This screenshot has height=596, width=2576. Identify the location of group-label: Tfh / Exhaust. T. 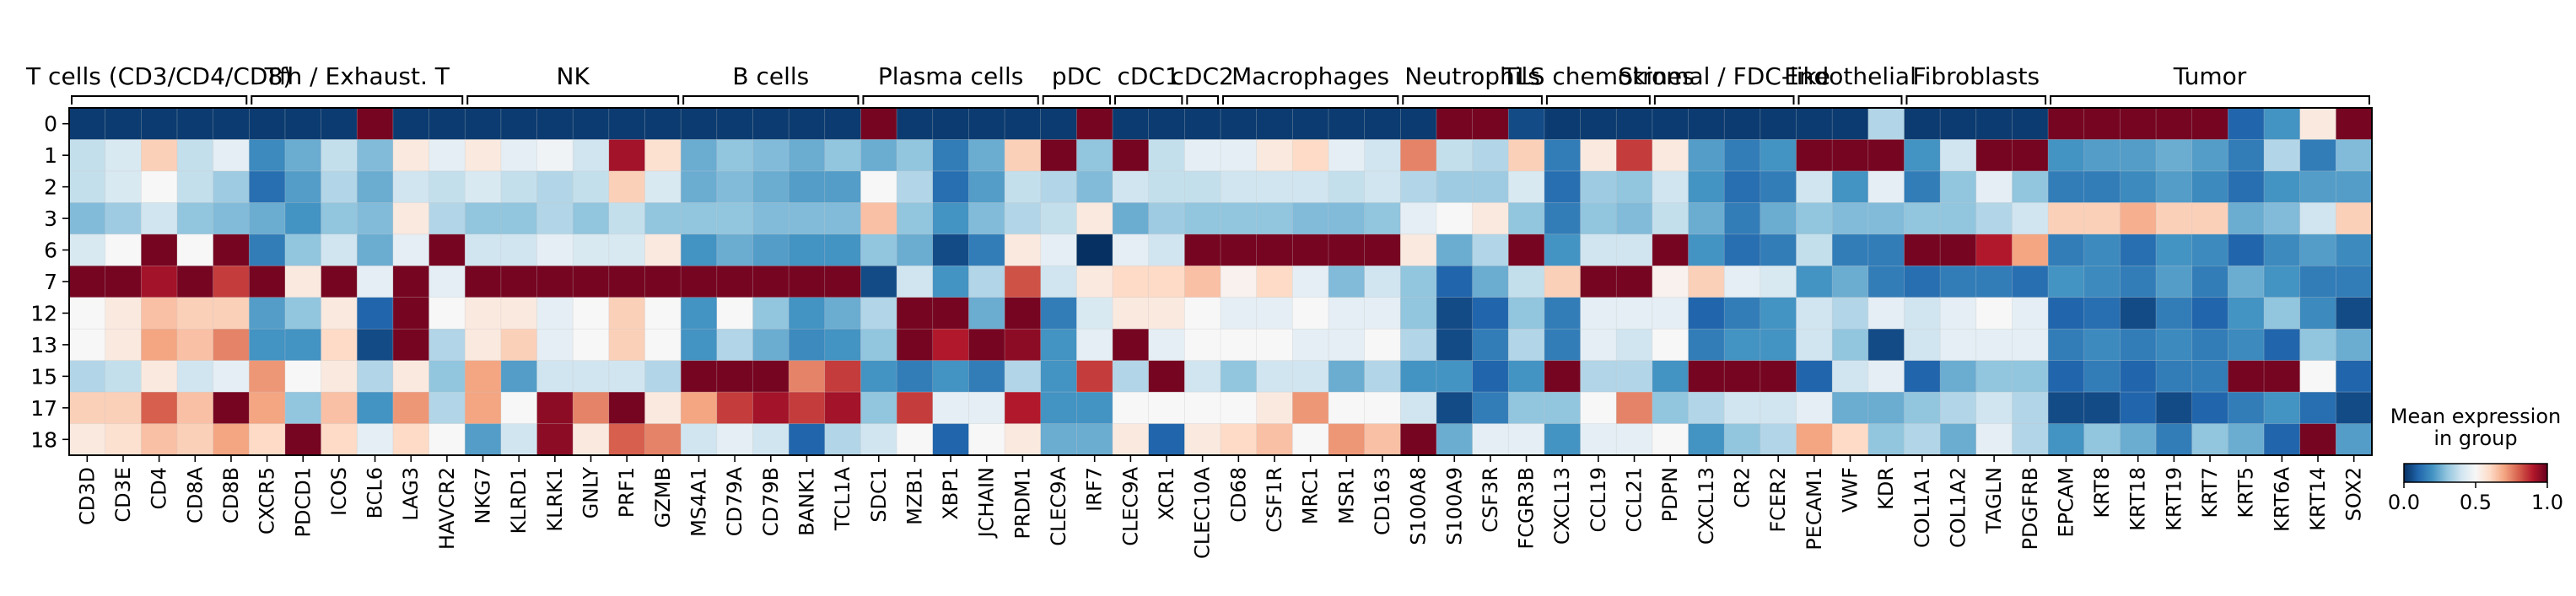
(357, 76).